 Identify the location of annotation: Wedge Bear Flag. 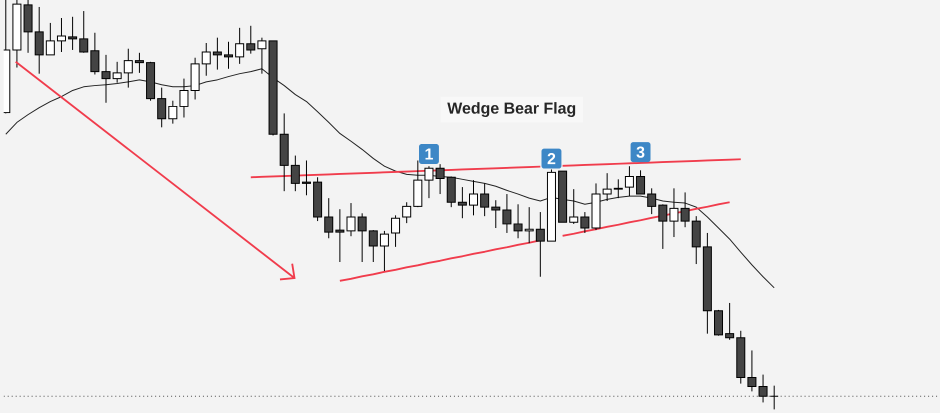
(511, 109).